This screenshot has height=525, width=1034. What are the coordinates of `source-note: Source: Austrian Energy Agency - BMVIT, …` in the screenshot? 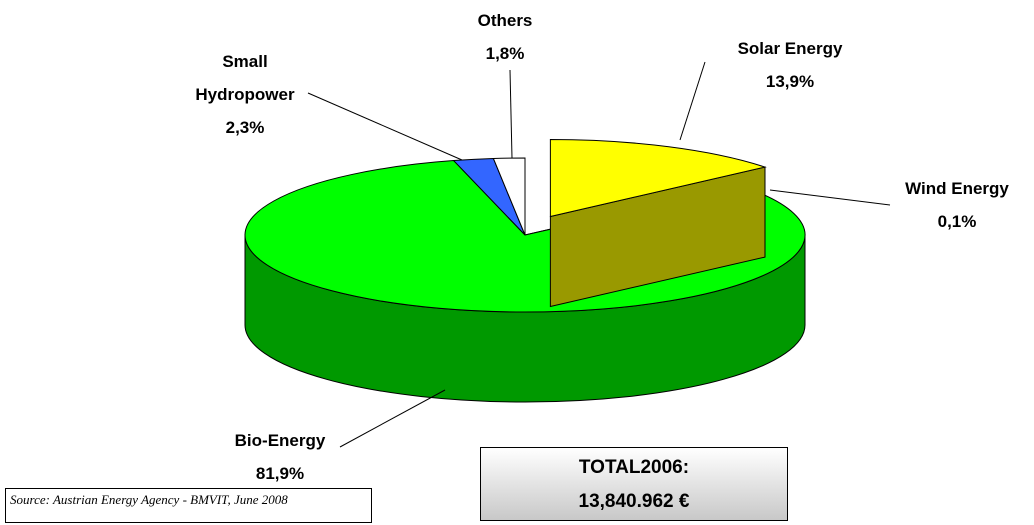 It's located at (188, 505).